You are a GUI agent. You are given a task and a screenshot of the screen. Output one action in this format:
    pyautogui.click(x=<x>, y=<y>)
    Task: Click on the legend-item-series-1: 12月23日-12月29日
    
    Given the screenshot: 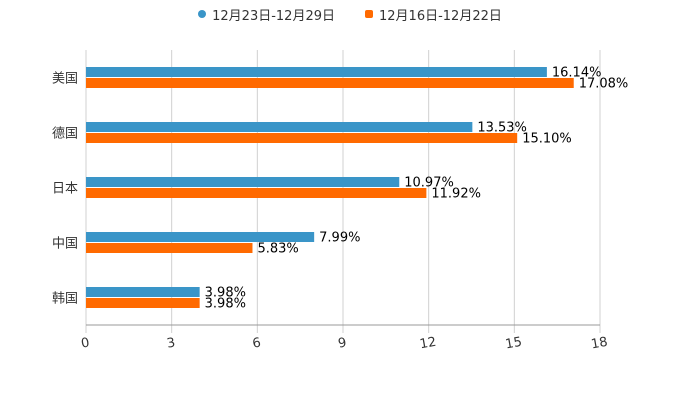 What is the action you would take?
    pyautogui.click(x=266, y=14)
    